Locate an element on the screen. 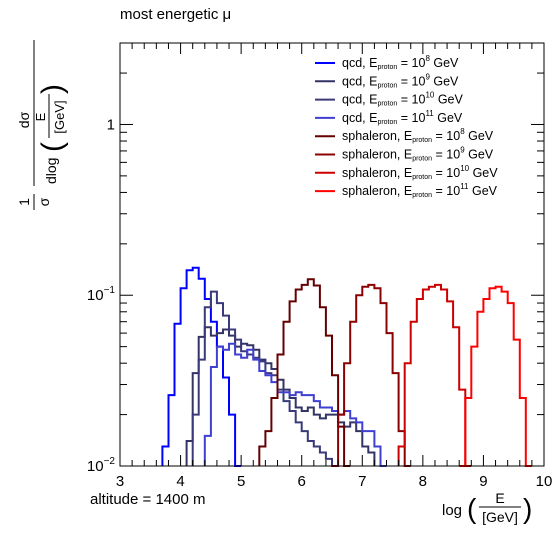 Image resolution: width=556 pixels, height=536 pixels. series-1-histogram is located at coordinates (280, 396).